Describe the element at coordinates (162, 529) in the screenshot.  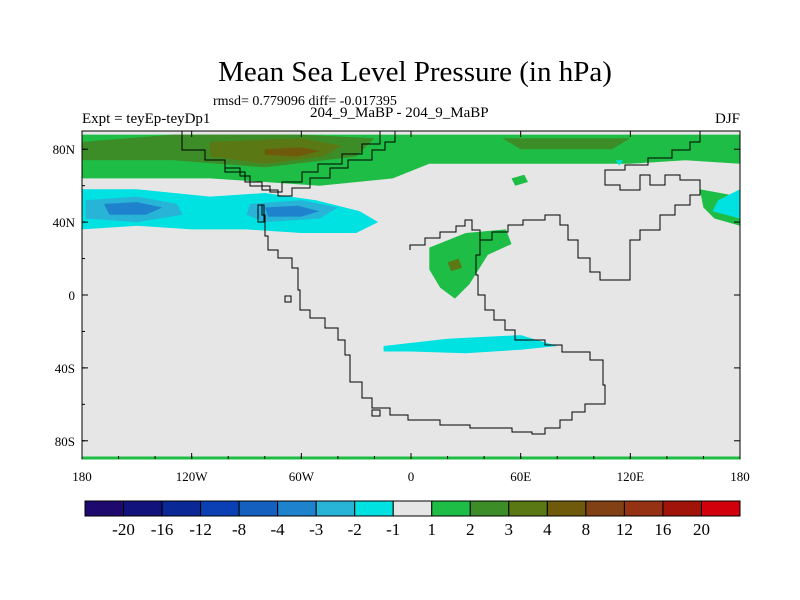
I see `colorbar-label: -16` at that location.